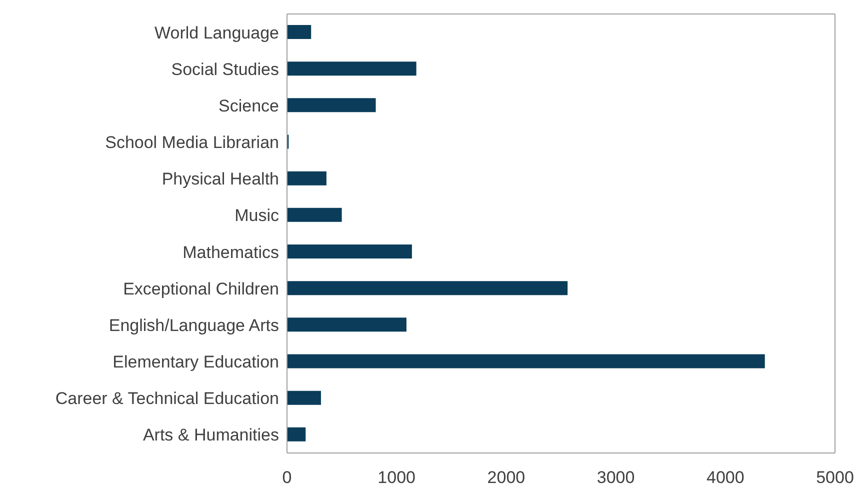 This screenshot has height=497, width=864. What do you see at coordinates (192, 142) in the screenshot?
I see `y-tick-label: School Media Librarian` at bounding box center [192, 142].